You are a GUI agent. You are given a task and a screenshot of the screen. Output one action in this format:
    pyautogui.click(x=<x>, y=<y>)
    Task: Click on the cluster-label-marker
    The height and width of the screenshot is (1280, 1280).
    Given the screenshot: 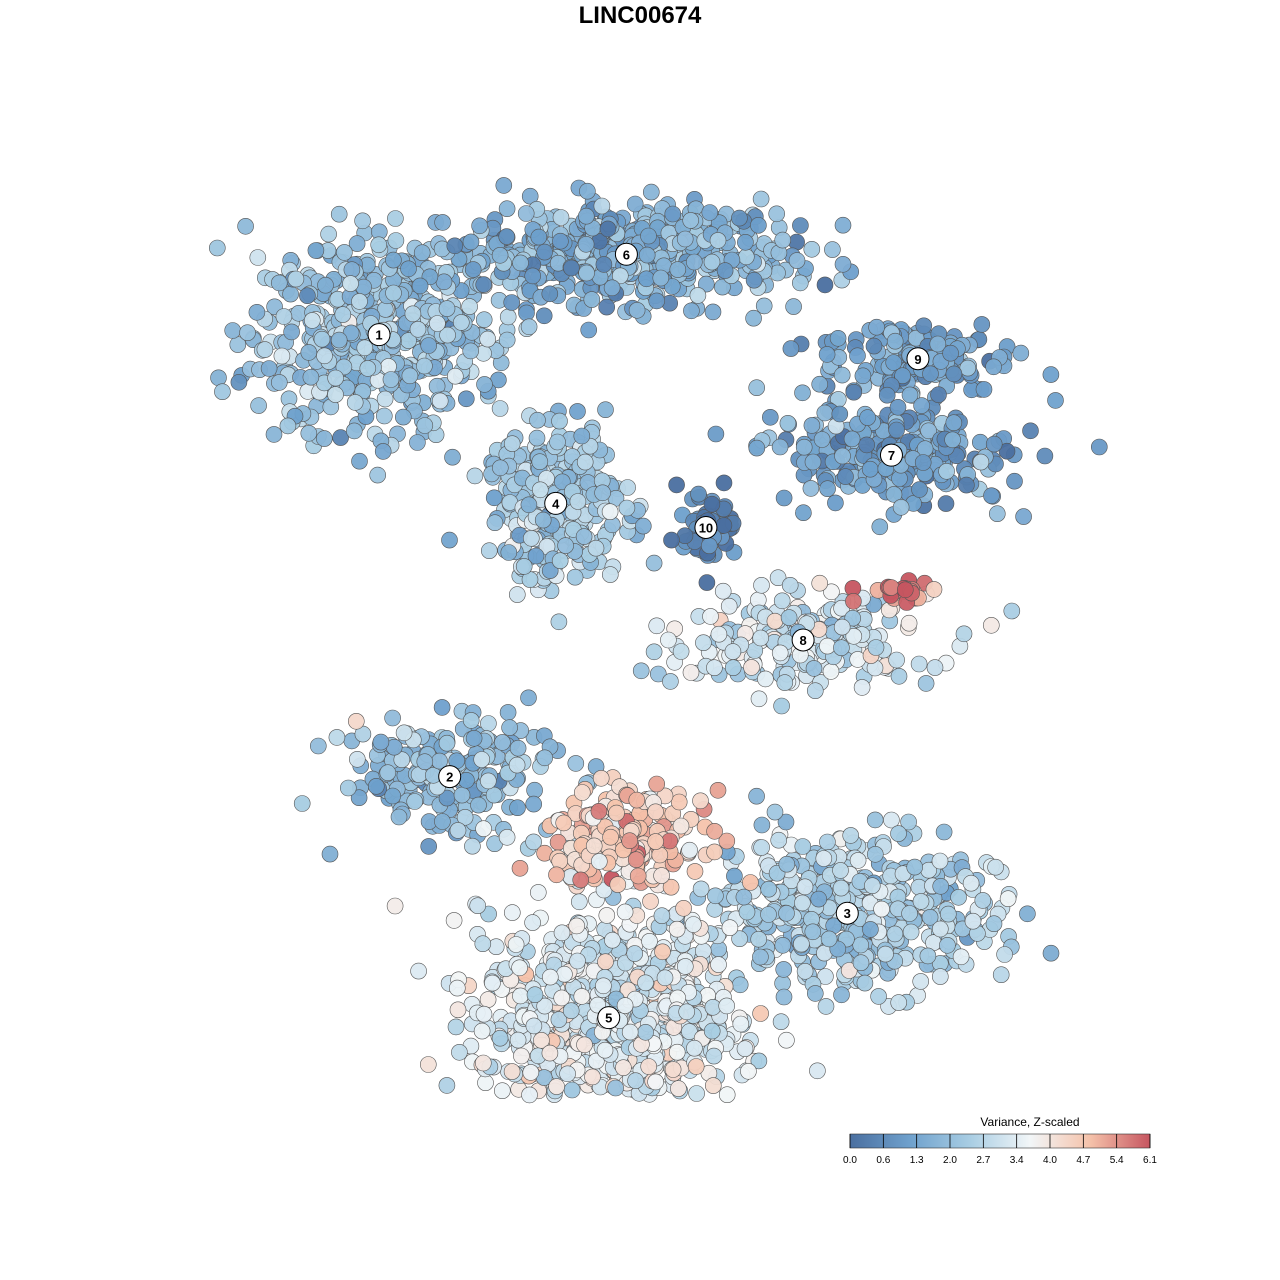 What is the action you would take?
    pyautogui.click(x=891, y=455)
    